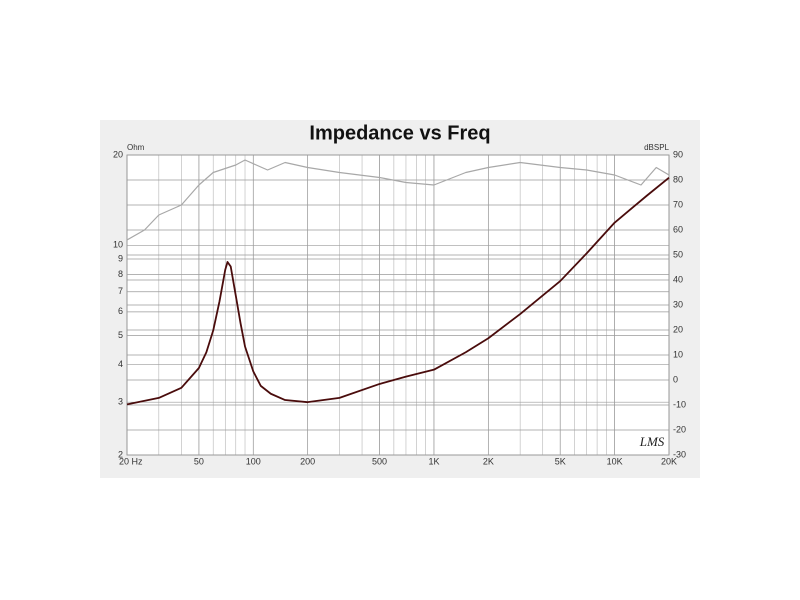 Image resolution: width=800 pixels, height=600 pixels. Describe the element at coordinates (679, 454) in the screenshot. I see `y2-tick-label: -30` at that location.